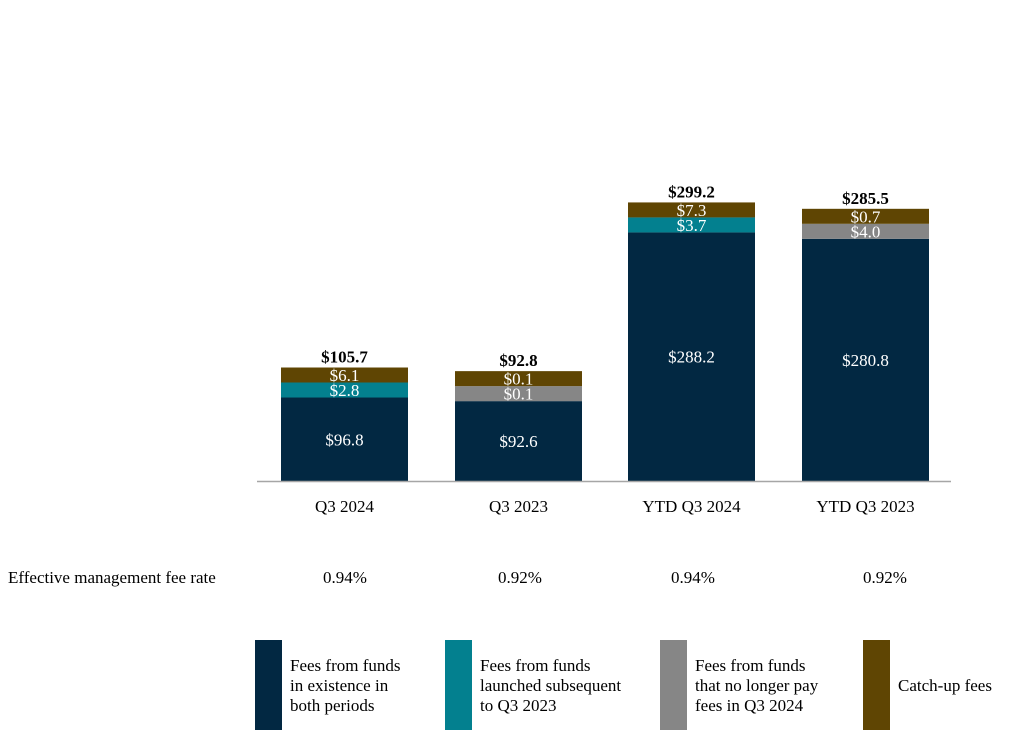 The width and height of the screenshot is (1030, 749). What do you see at coordinates (520, 577) in the screenshot?
I see `fee-rate-q3-2023: 0.92%` at bounding box center [520, 577].